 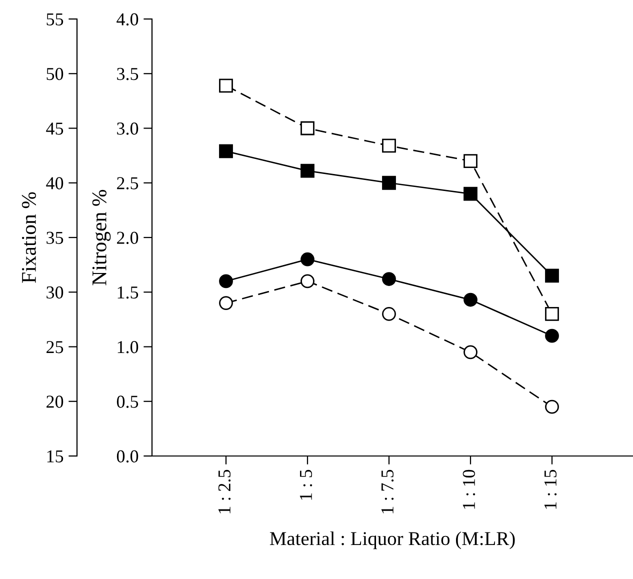 What do you see at coordinates (55, 19) in the screenshot?
I see `y-tick-label: 55` at bounding box center [55, 19].